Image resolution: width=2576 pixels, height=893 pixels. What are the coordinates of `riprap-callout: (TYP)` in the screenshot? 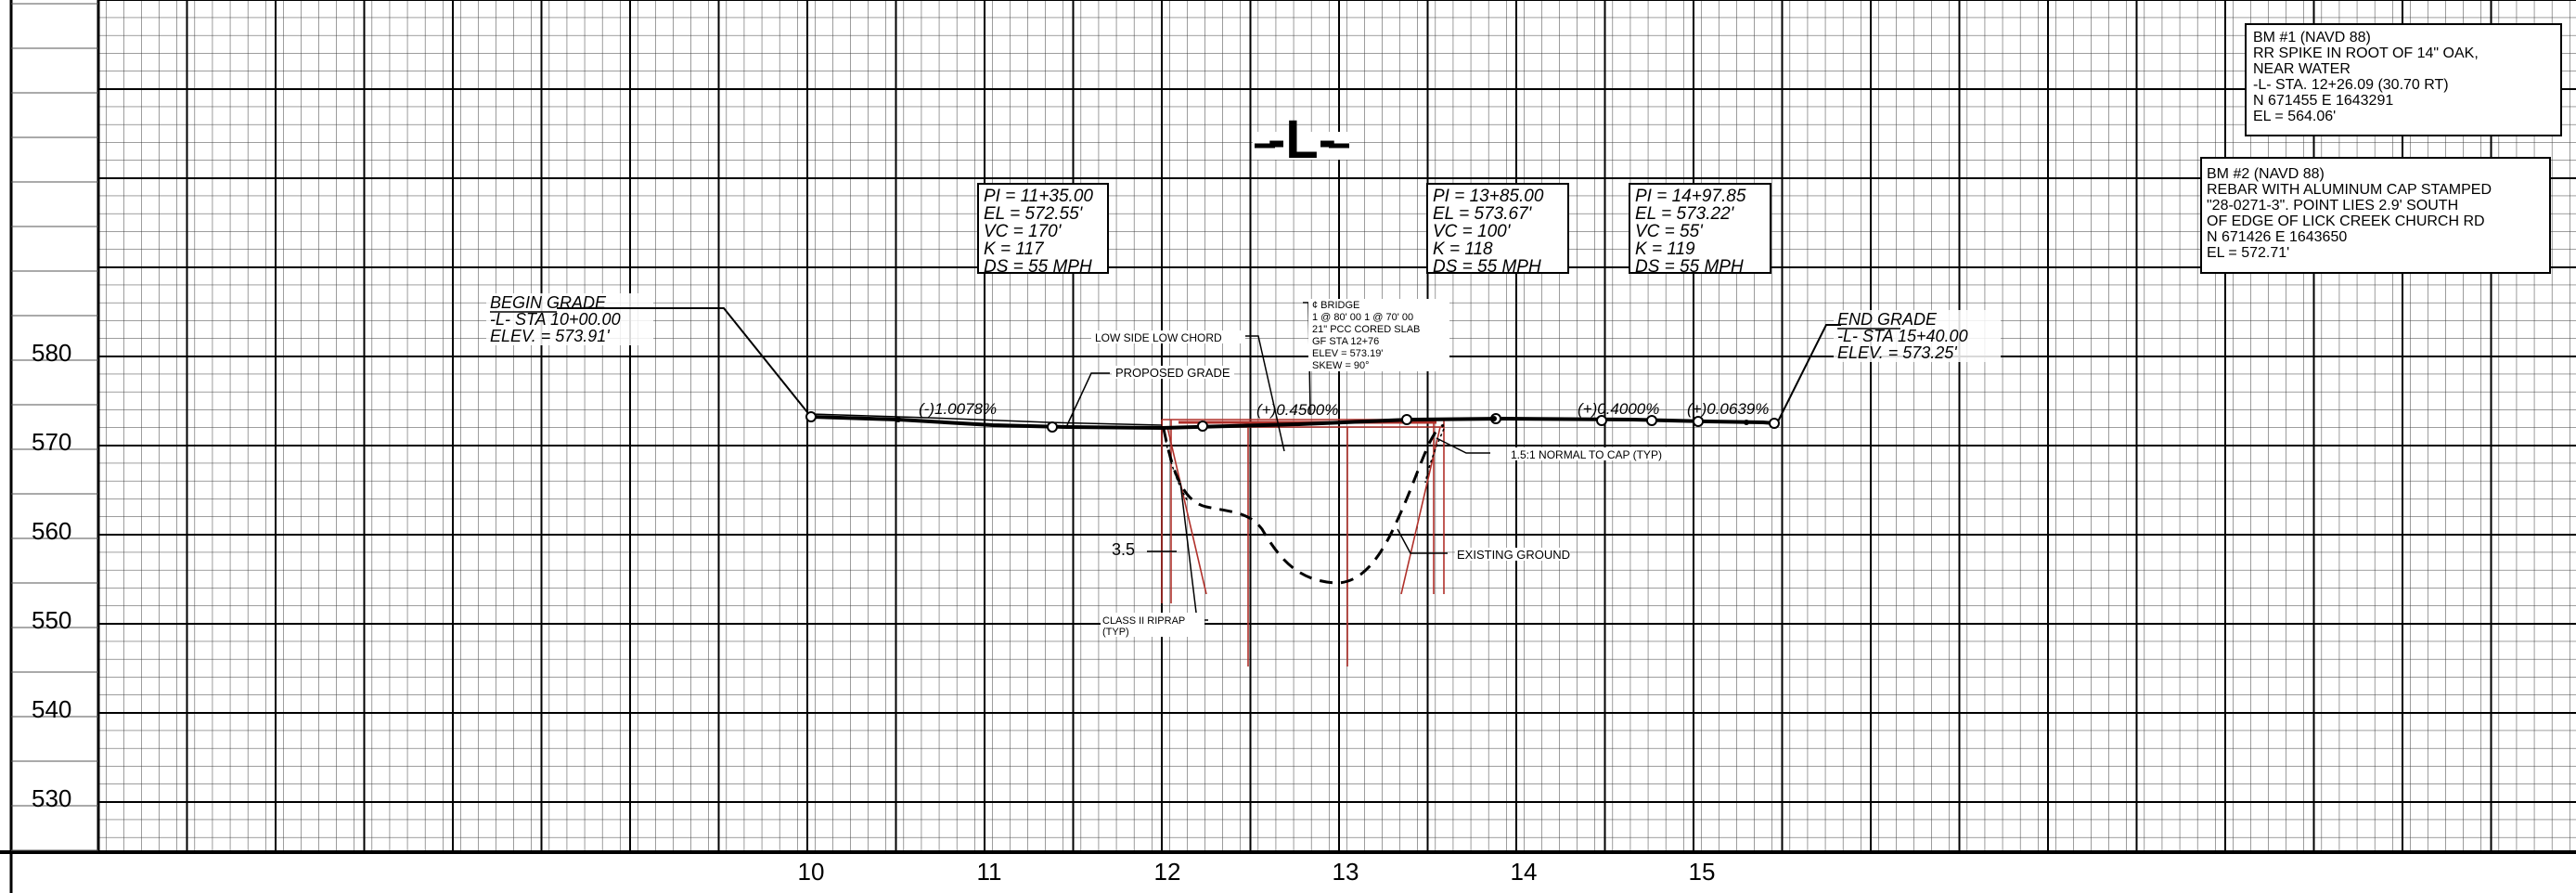 It's located at (1115, 632).